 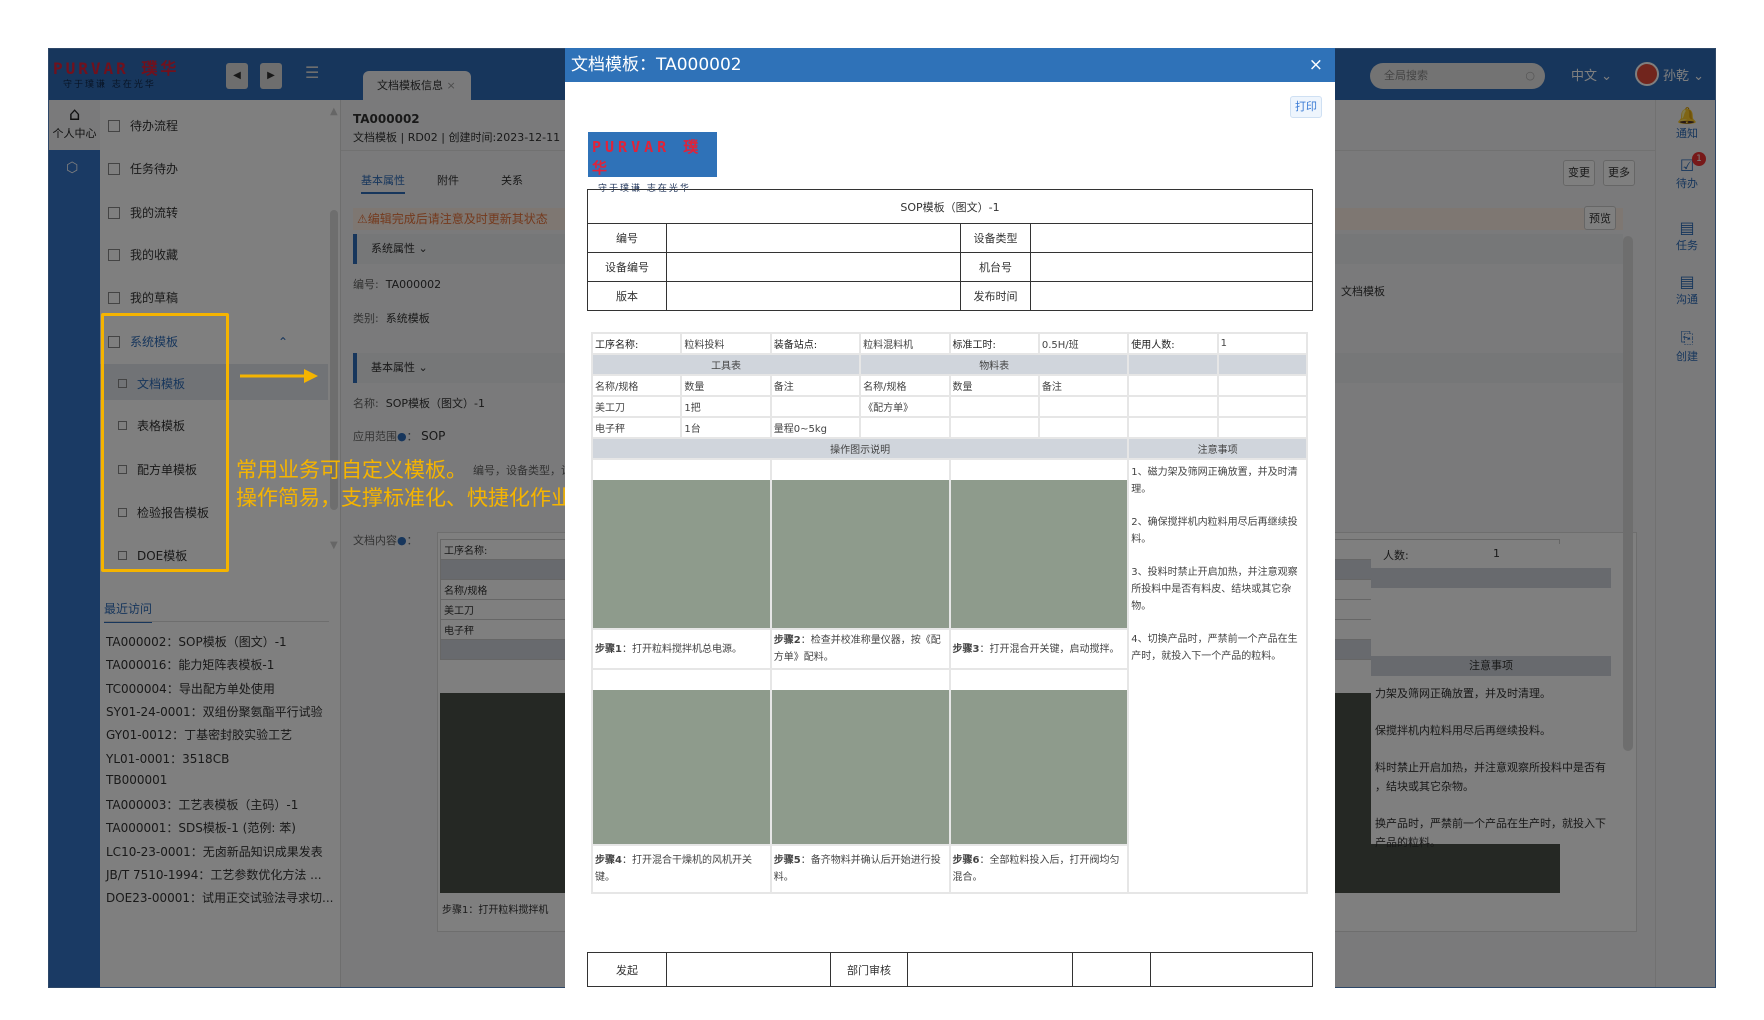 What do you see at coordinates (869, 969) in the screenshot?
I see `approval-cell: 部门审核` at bounding box center [869, 969].